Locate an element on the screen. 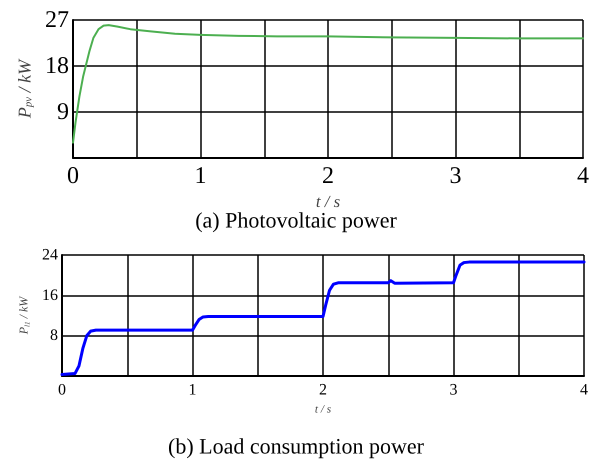  text: (b) Load consumption power is located at coordinates (296, 446).